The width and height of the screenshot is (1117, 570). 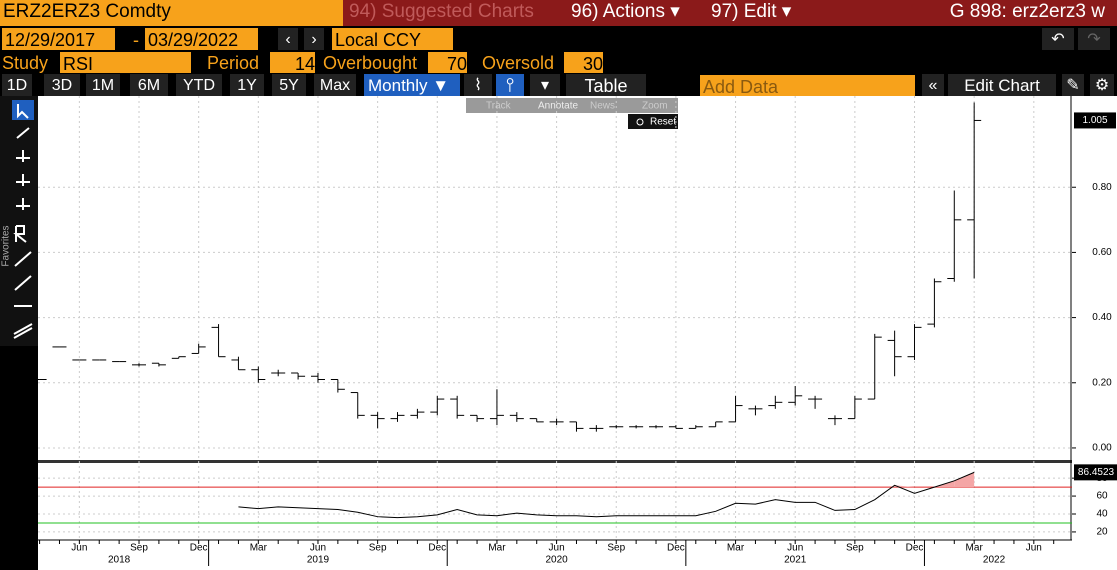 I want to click on y-tick-label: 0.00, so click(x=1102, y=448).